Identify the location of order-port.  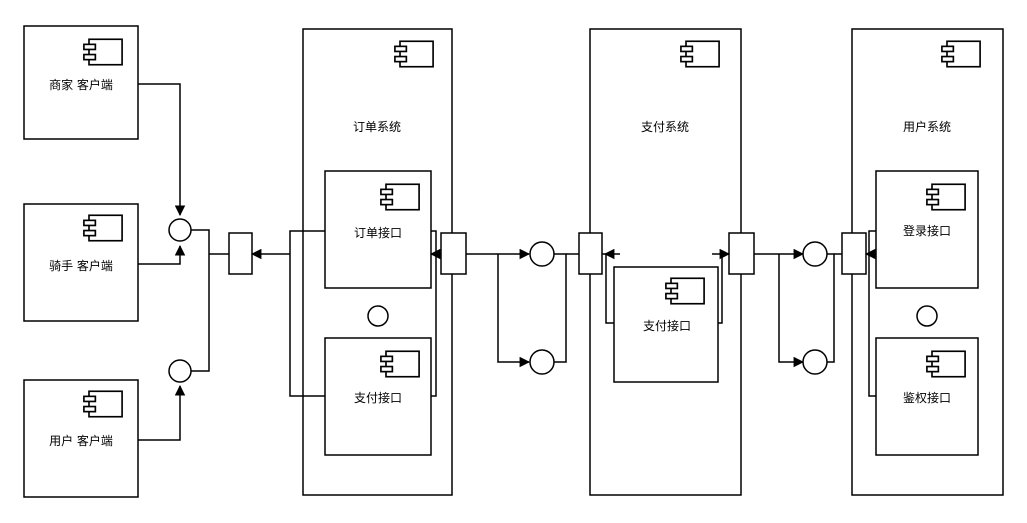
(453, 253).